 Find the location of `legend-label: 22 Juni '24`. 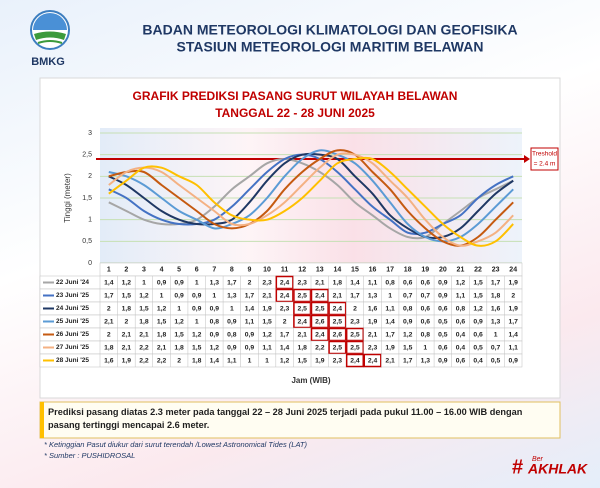

legend-label: 22 Juni '24 is located at coordinates (72, 282).